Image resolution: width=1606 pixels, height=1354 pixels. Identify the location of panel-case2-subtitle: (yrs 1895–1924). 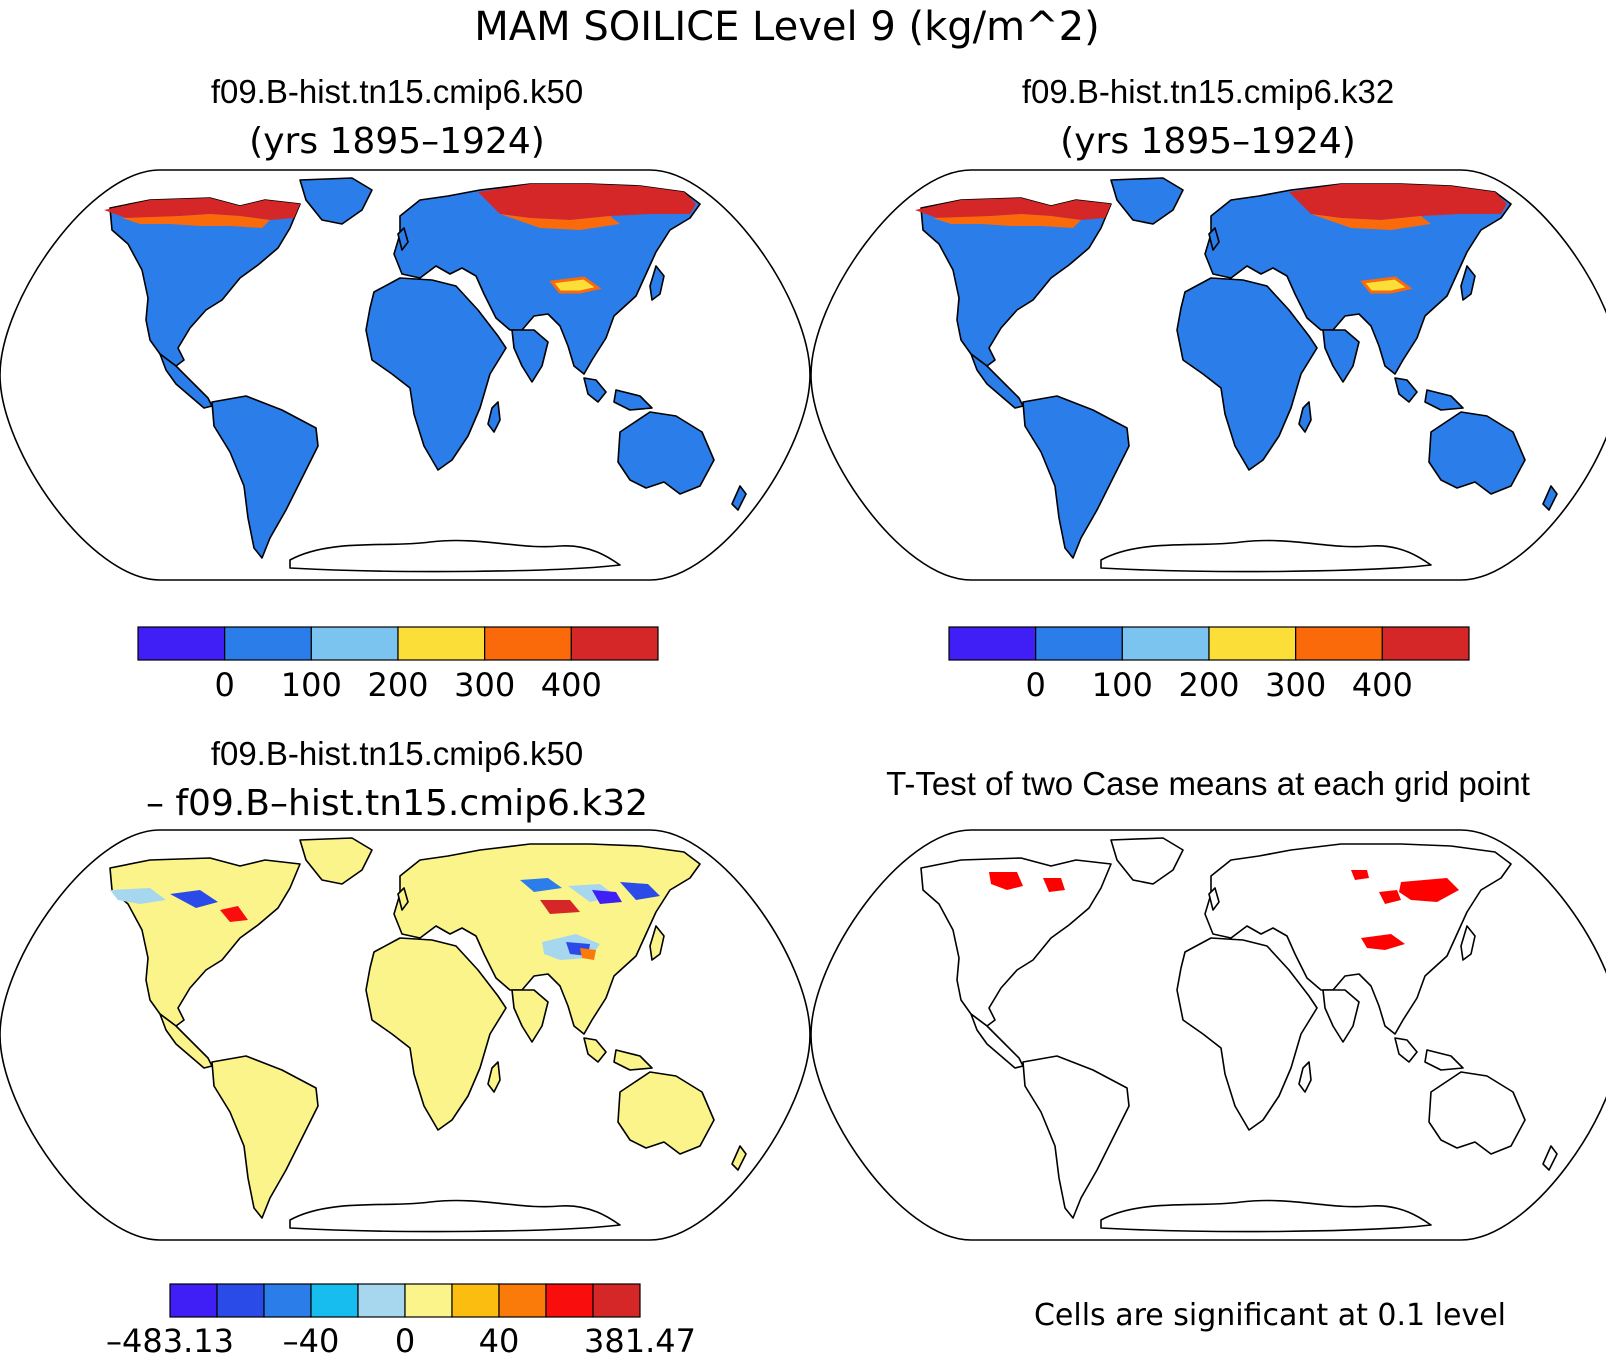
(1208, 141).